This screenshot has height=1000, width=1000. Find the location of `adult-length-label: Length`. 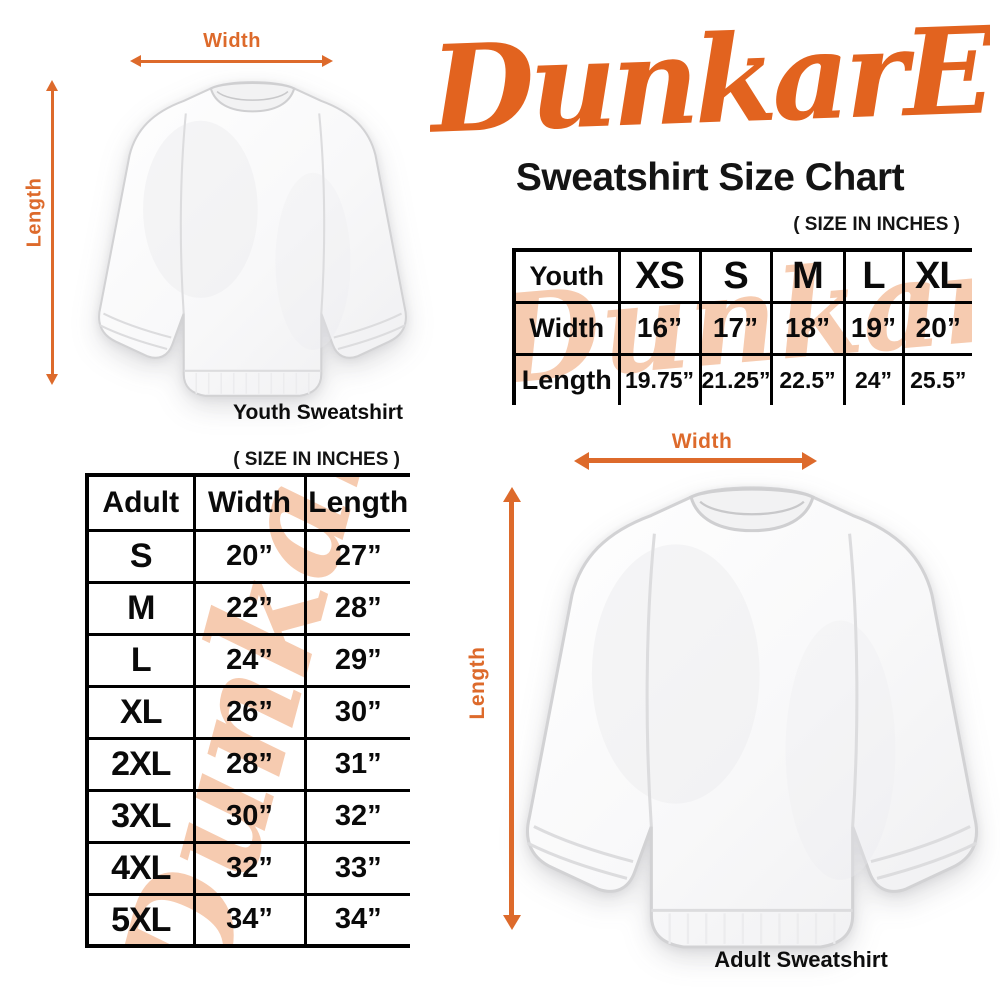

adult-length-label: Length is located at coordinates (477, 683).